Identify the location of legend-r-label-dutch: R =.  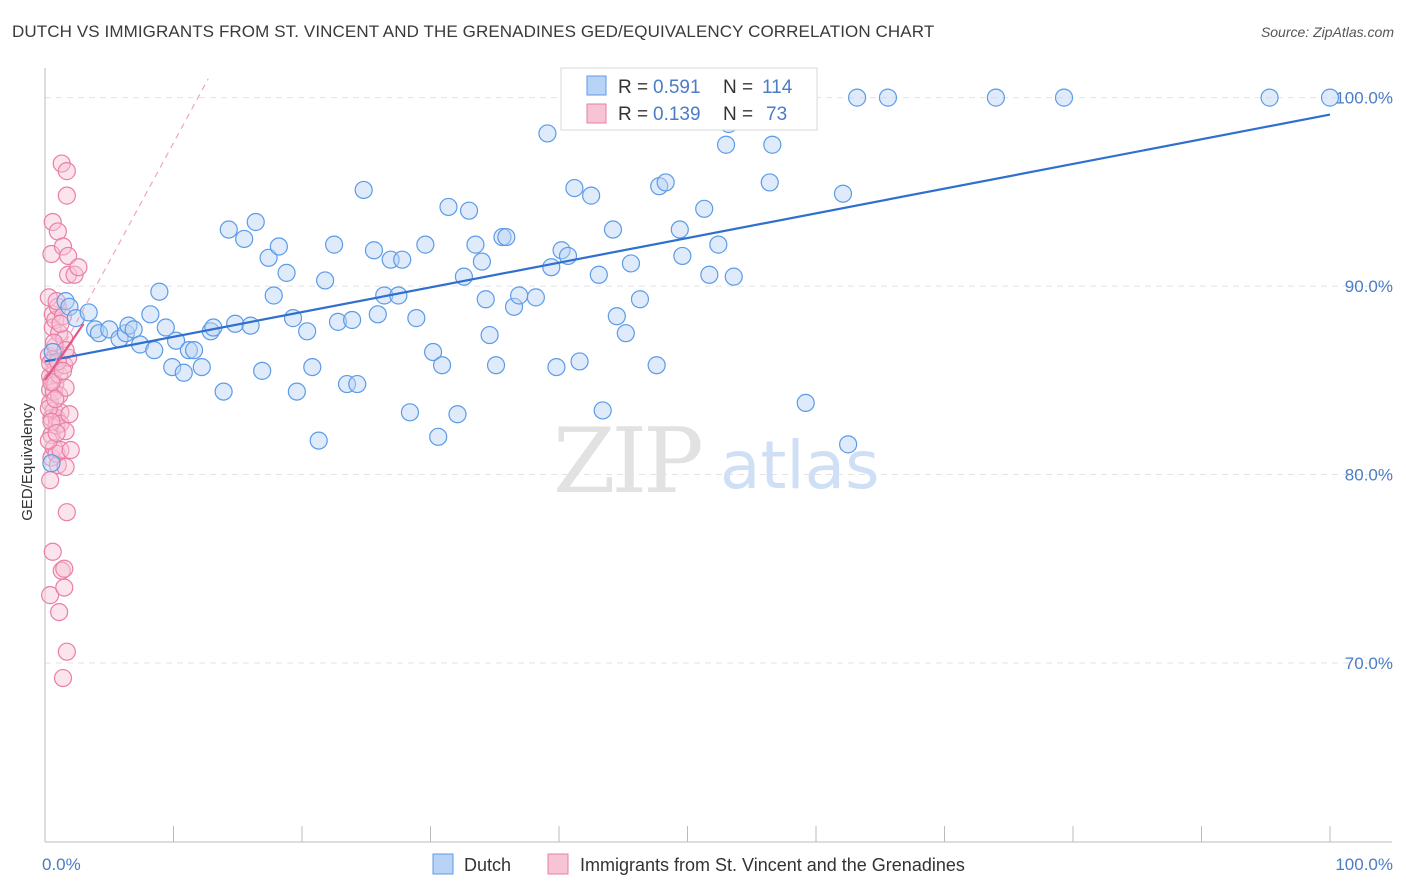
(633, 87).